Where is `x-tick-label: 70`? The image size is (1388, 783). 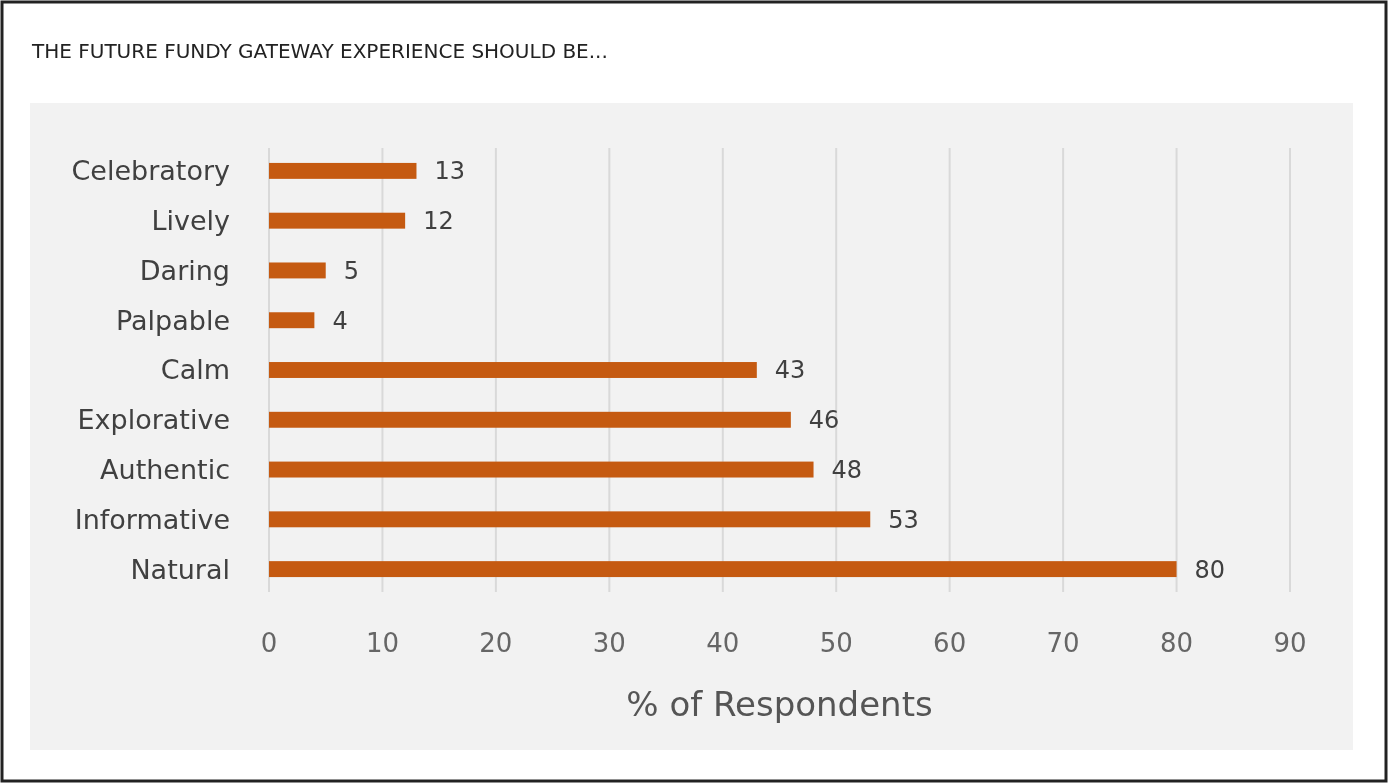 x-tick-label: 70 is located at coordinates (1063, 643).